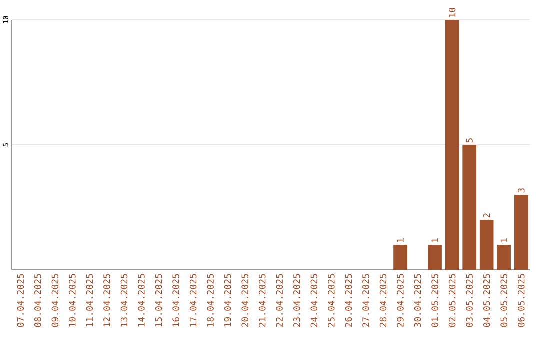 The image size is (540, 340). Describe the element at coordinates (504, 301) in the screenshot. I see `x-tick-label: 05.05.2025` at that location.